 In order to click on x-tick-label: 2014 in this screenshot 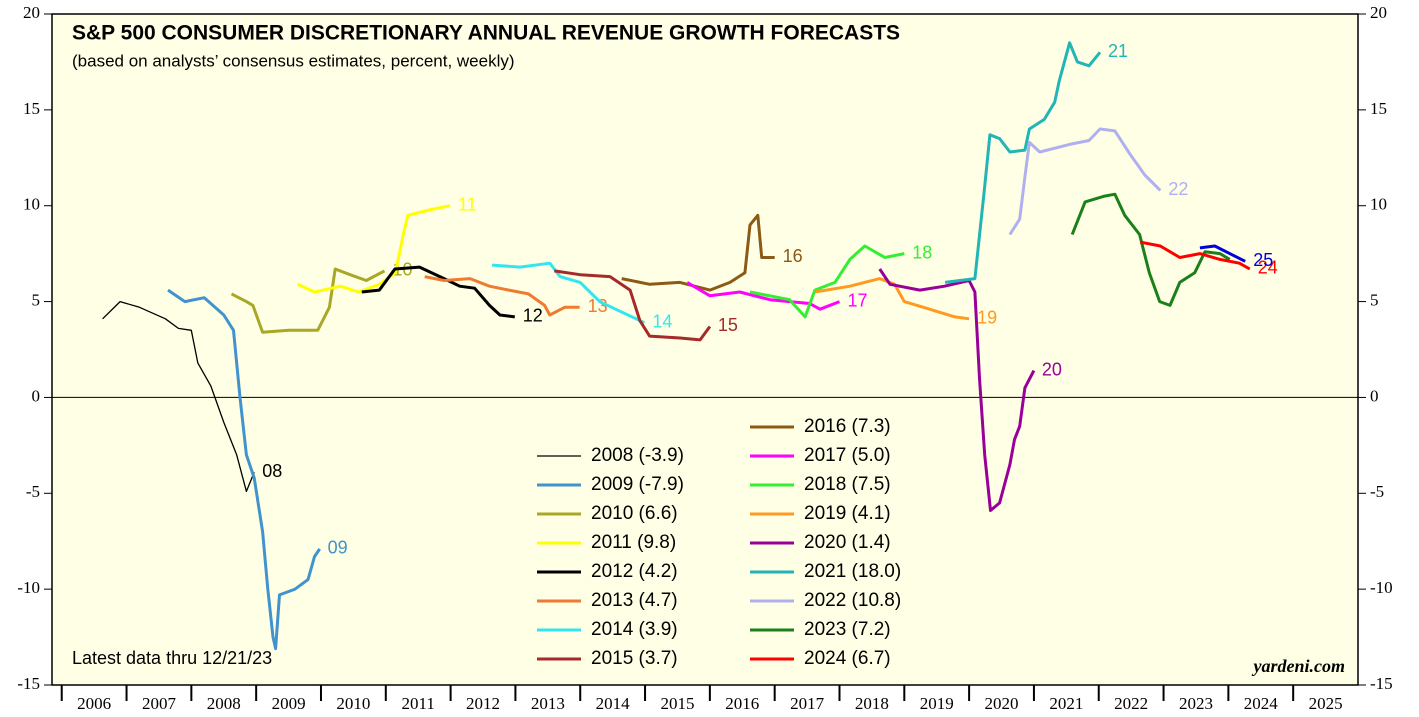, I will do `click(613, 703)`.